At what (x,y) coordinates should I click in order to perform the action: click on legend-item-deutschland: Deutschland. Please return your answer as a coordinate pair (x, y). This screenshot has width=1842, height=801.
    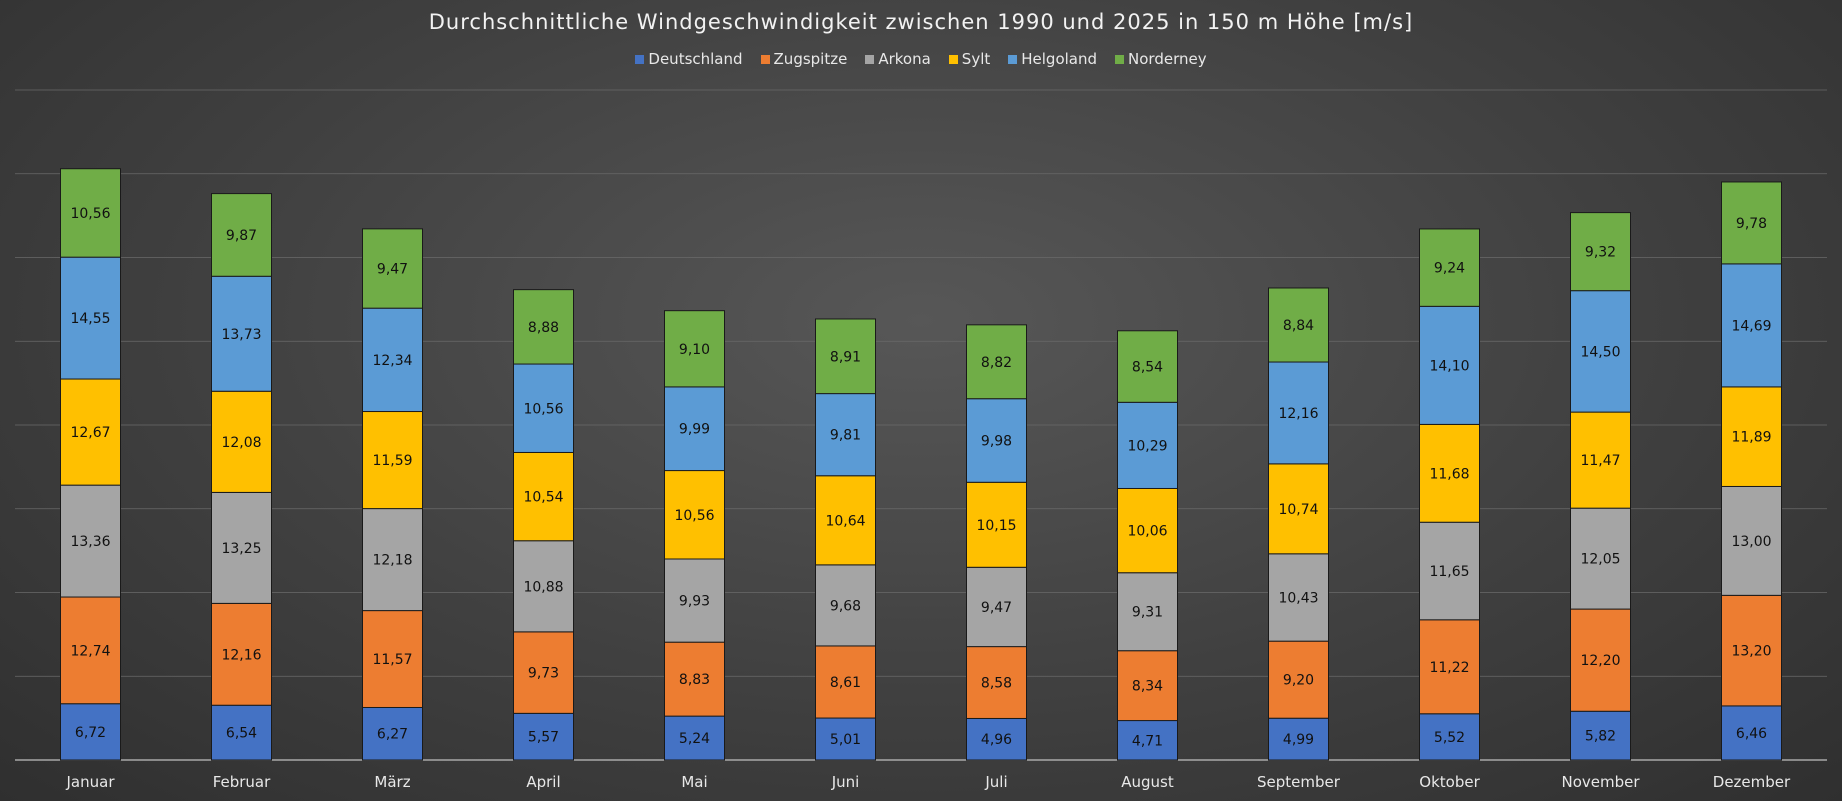
    Looking at the image, I should click on (689, 59).